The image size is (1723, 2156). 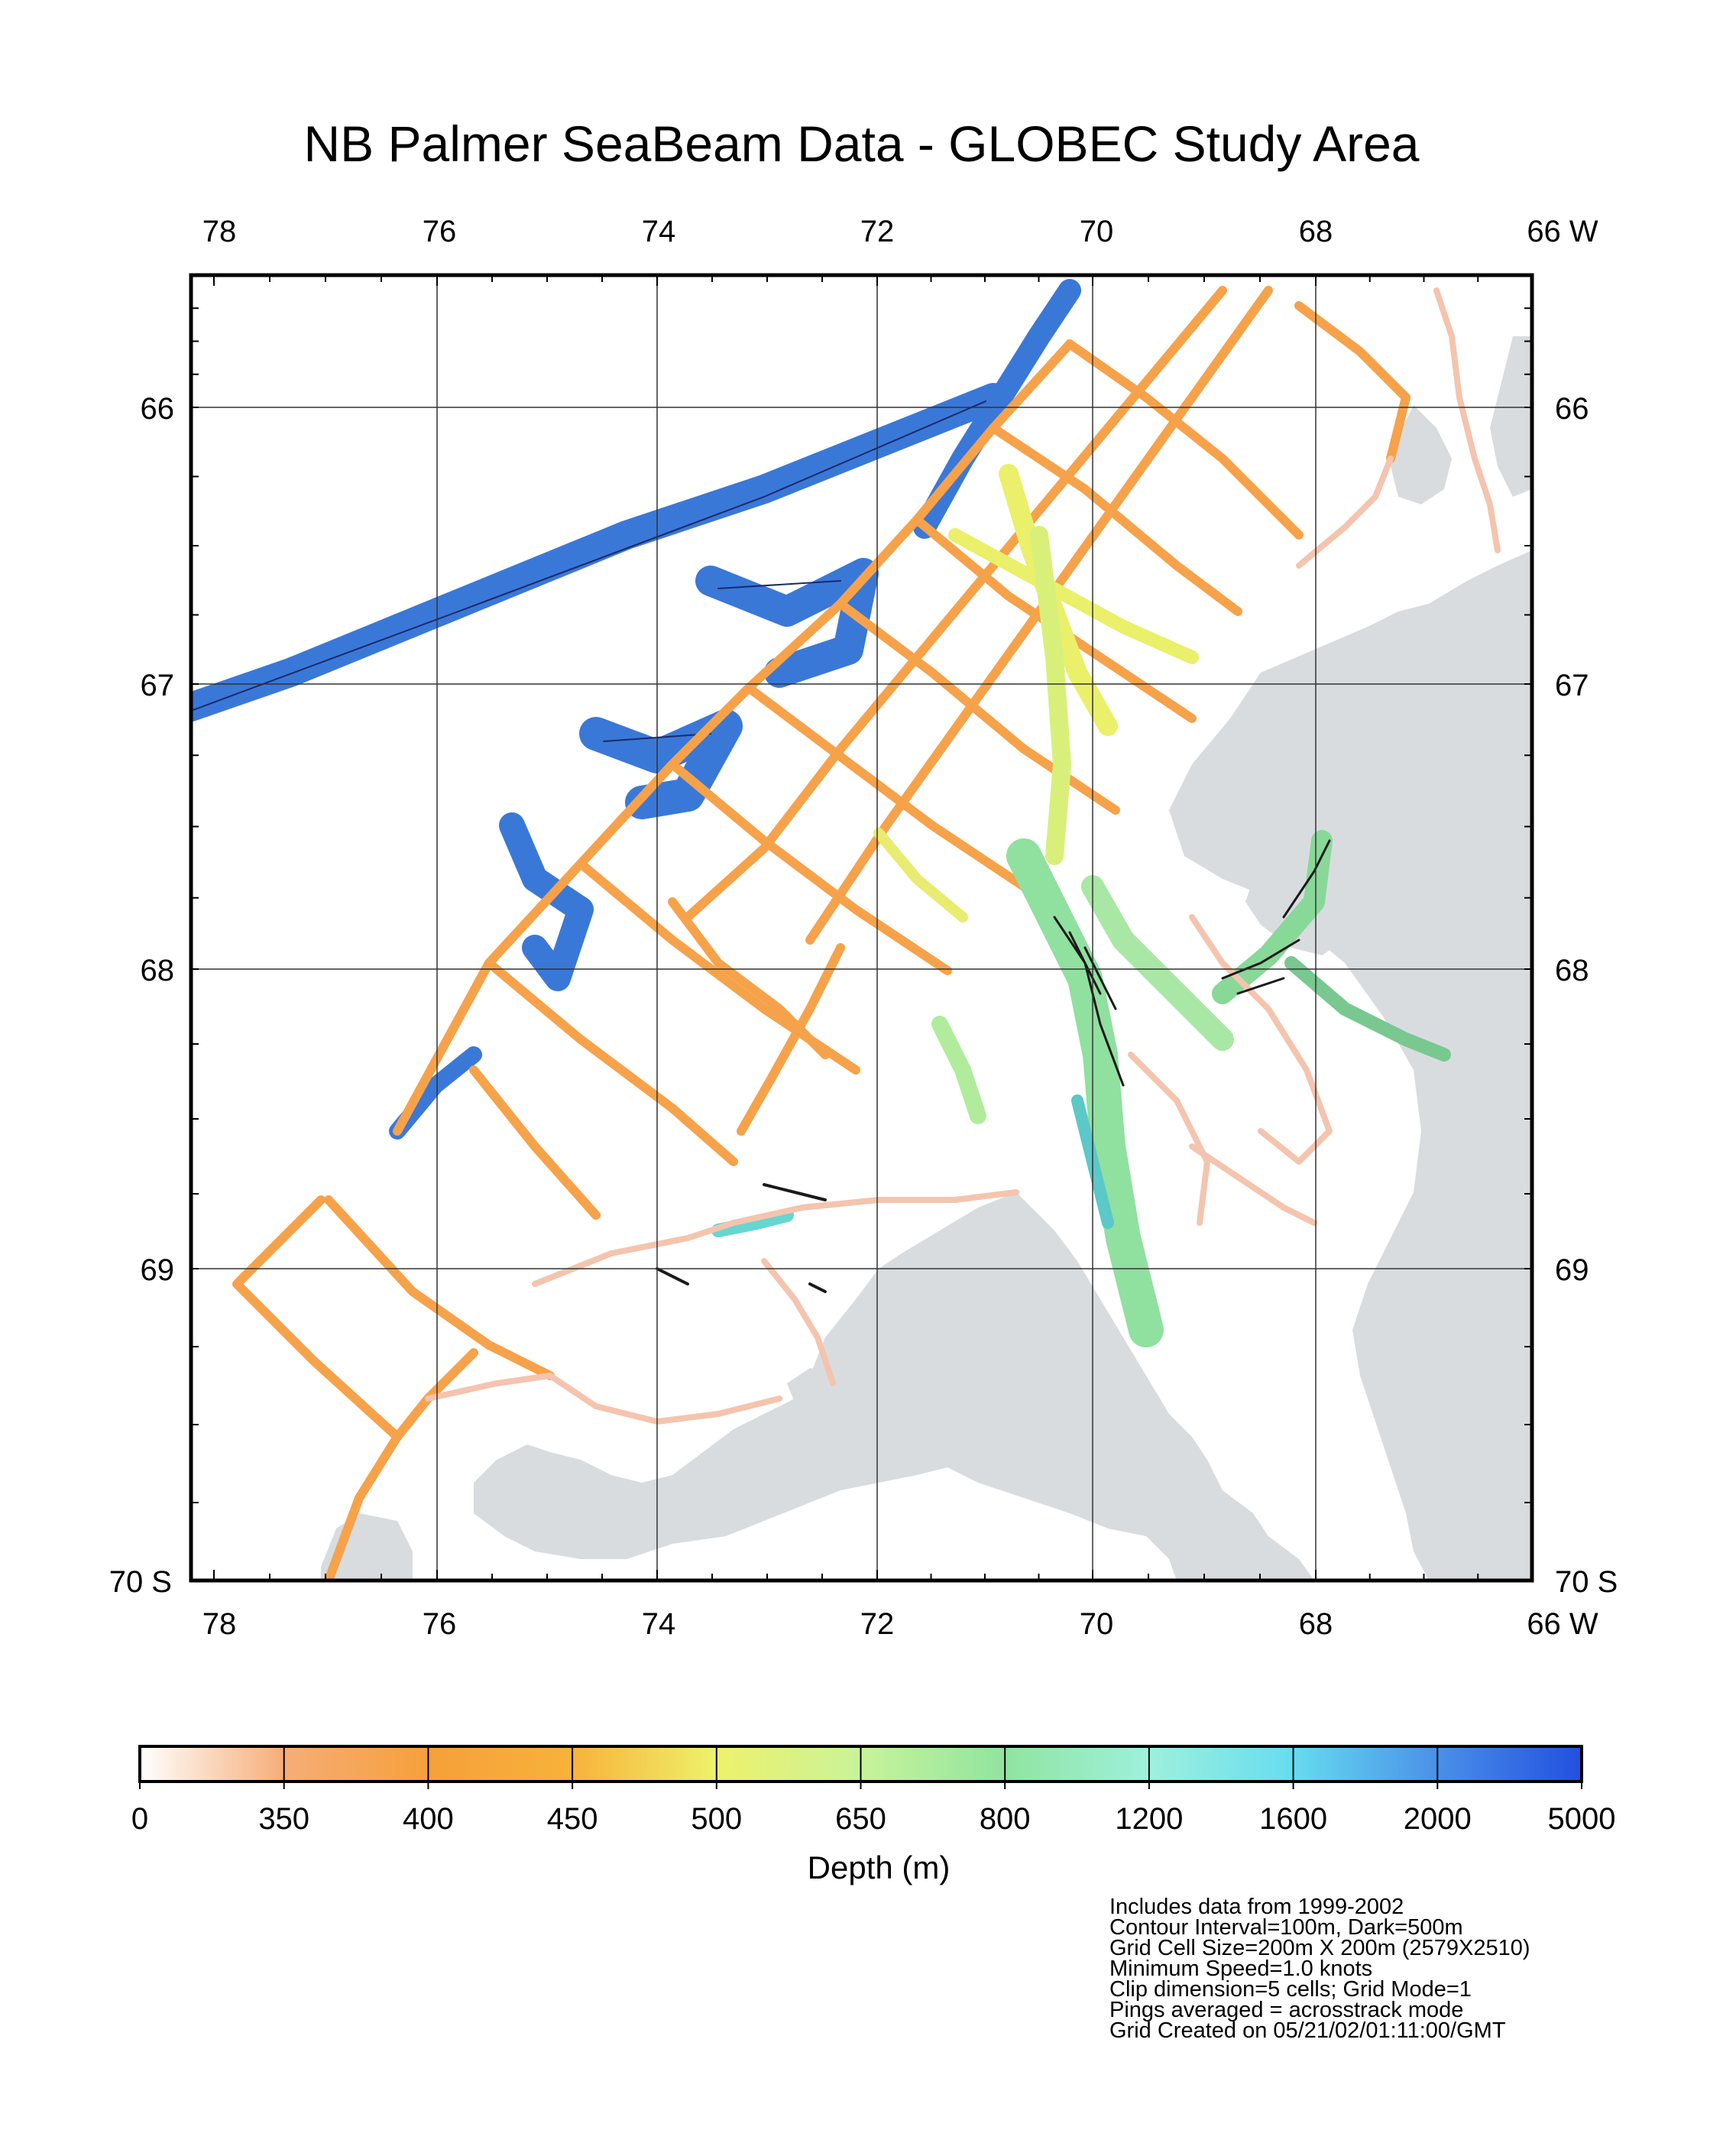 I want to click on lon-label-bottom: 76, so click(x=440, y=1624).